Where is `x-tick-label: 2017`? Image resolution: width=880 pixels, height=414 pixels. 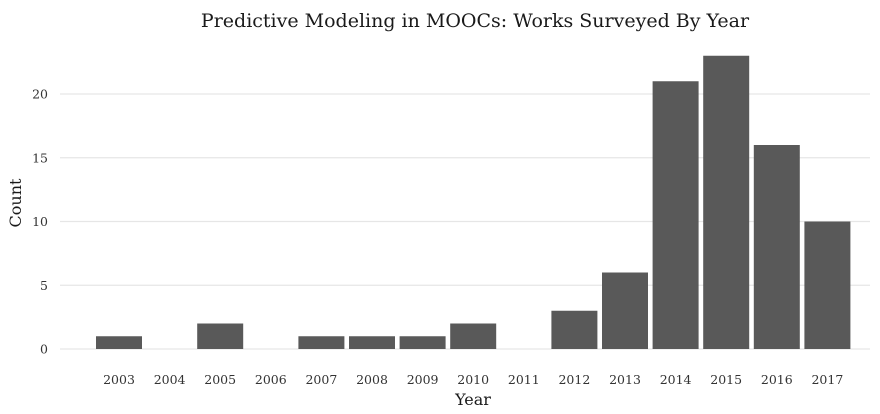
x-tick-label: 2017 is located at coordinates (827, 379).